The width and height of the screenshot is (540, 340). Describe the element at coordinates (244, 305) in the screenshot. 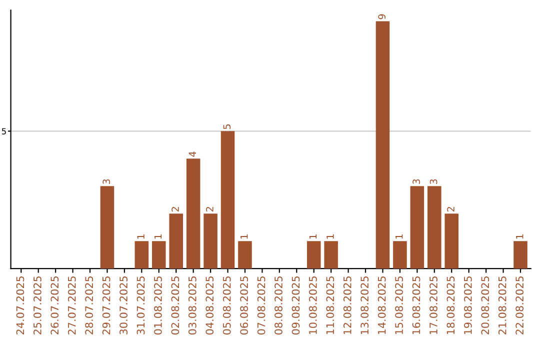

I see `x-tick-label: 06.08.2025` at that location.